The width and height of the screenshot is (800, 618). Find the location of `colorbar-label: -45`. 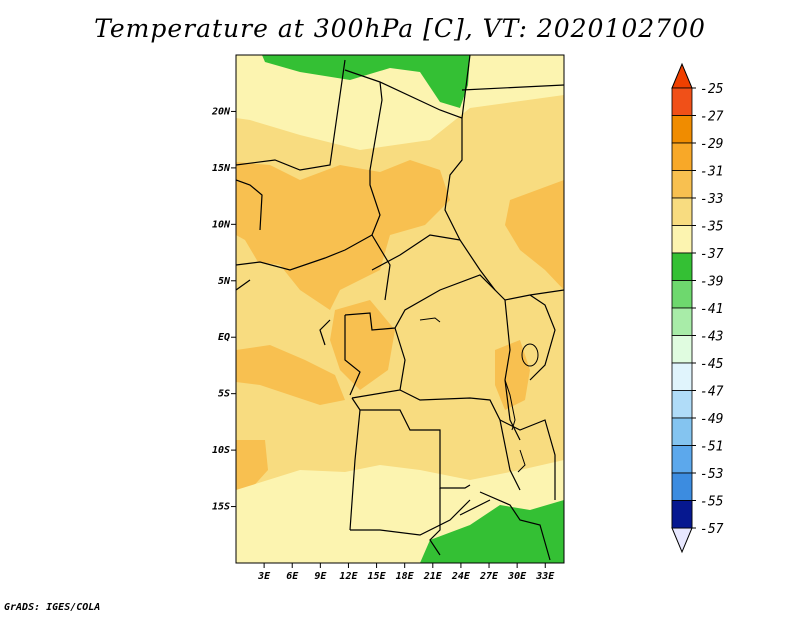

colorbar-label: -45 is located at coordinates (712, 364).